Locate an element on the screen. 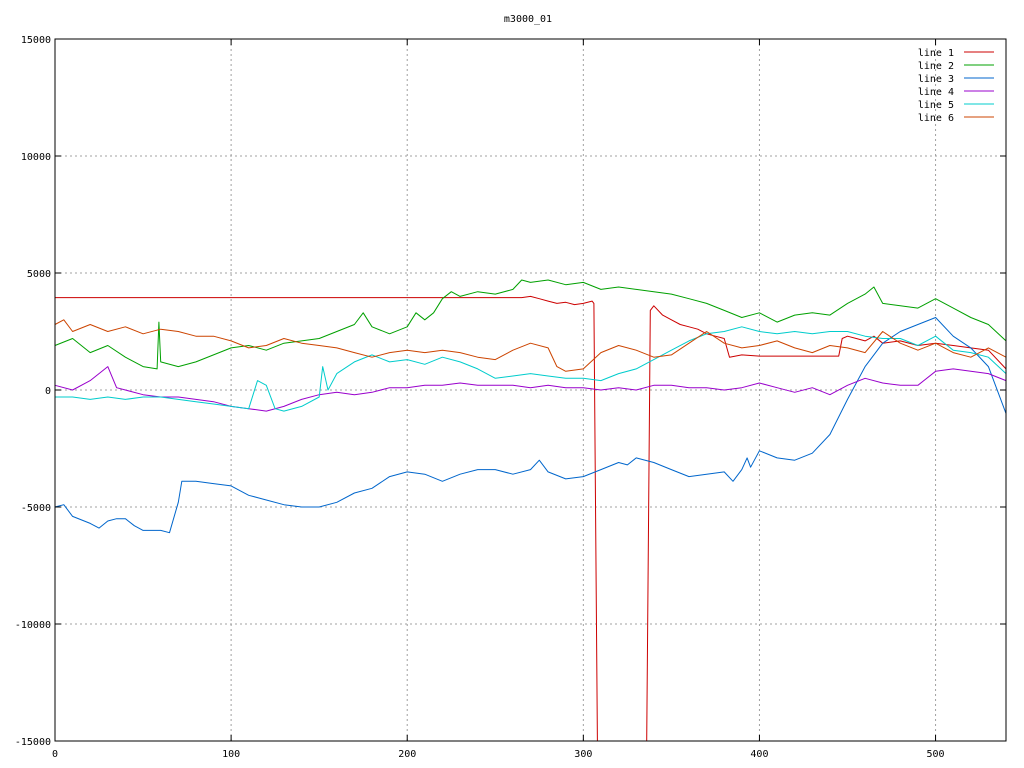 The width and height of the screenshot is (1024, 768). x-tick-label: 200 is located at coordinates (407, 754).